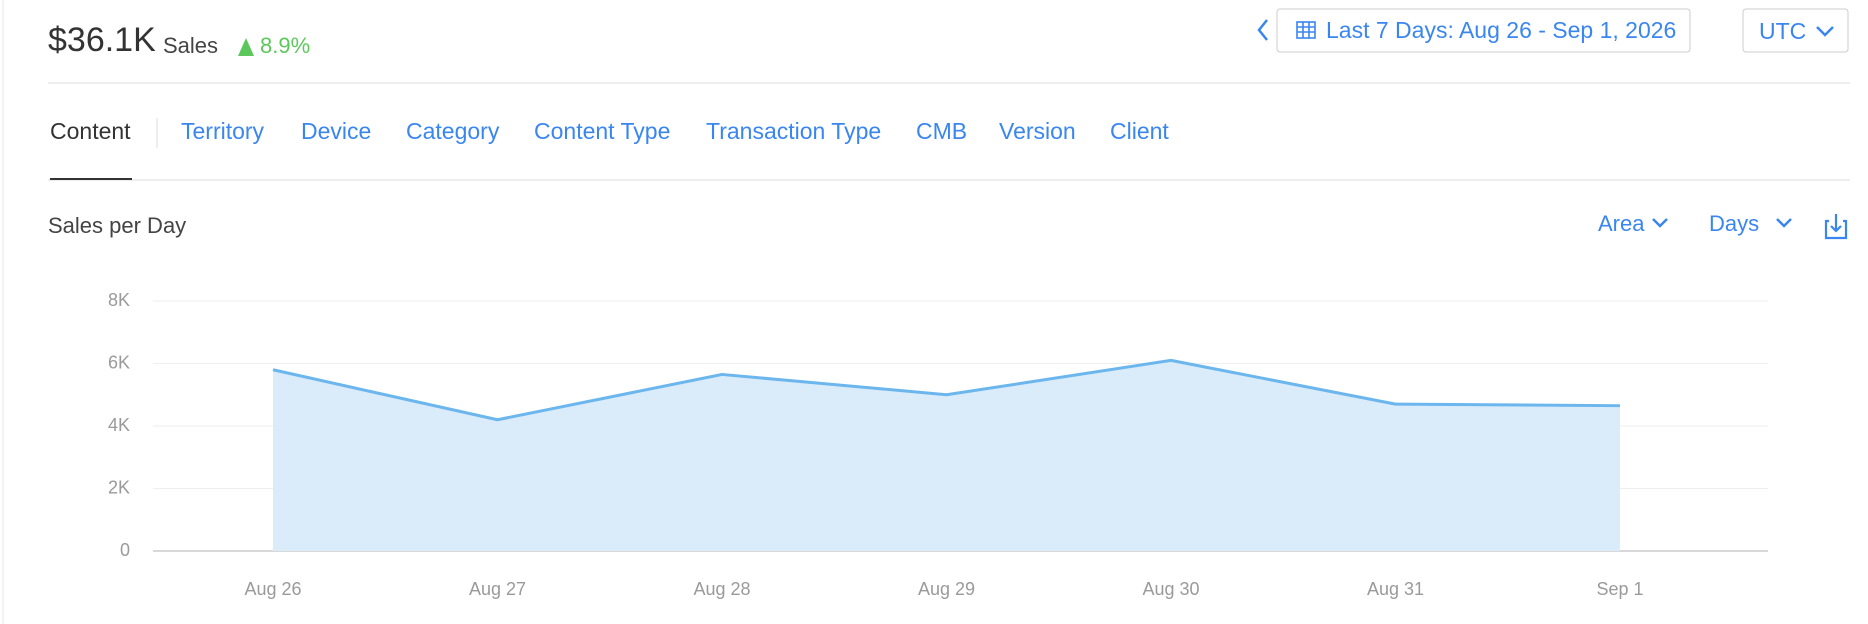 This screenshot has height=624, width=1868. What do you see at coordinates (941, 131) in the screenshot?
I see `tab: CMB` at bounding box center [941, 131].